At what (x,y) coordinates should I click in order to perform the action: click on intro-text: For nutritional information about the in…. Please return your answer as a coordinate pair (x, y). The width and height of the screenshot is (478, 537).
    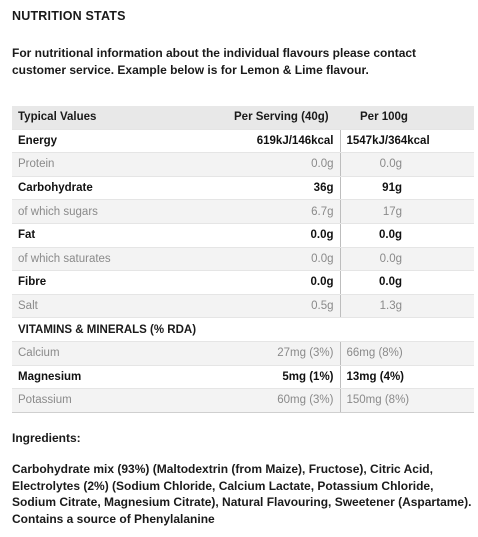
    Looking at the image, I should click on (214, 61).